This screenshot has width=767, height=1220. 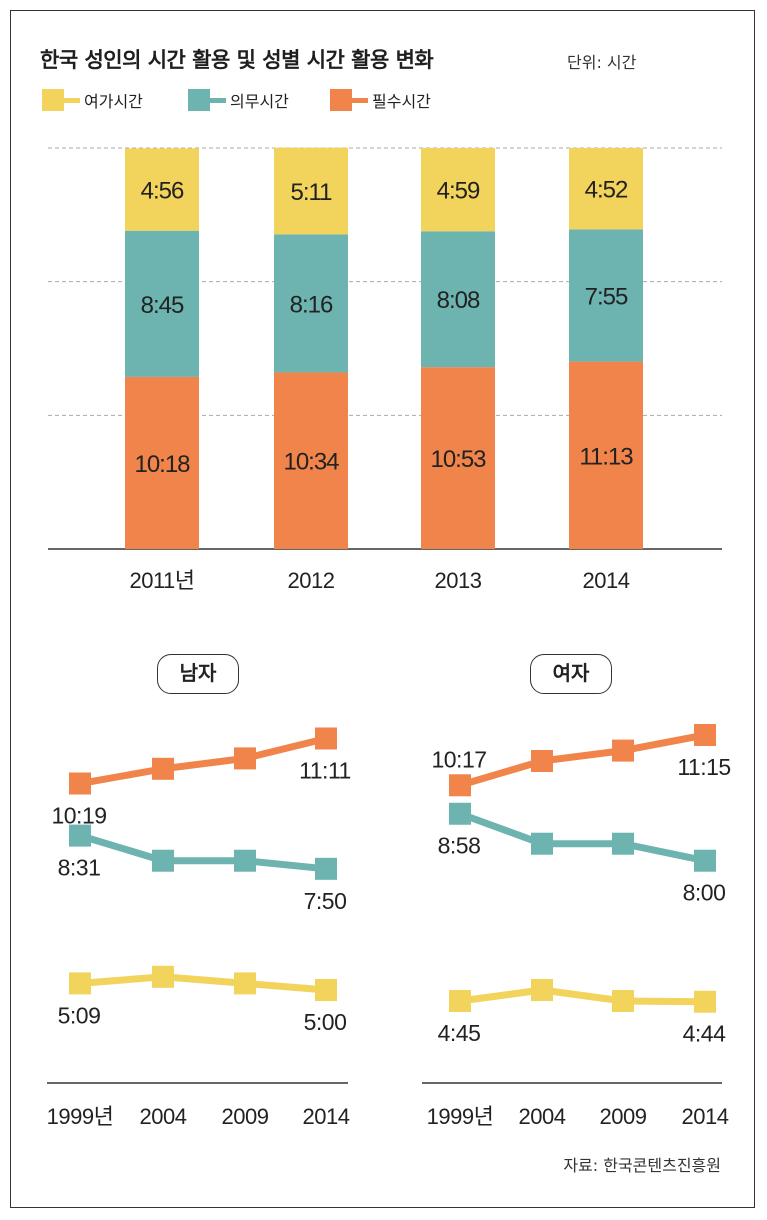 What do you see at coordinates (198, 674) in the screenshot?
I see `male-panel-title: 남자` at bounding box center [198, 674].